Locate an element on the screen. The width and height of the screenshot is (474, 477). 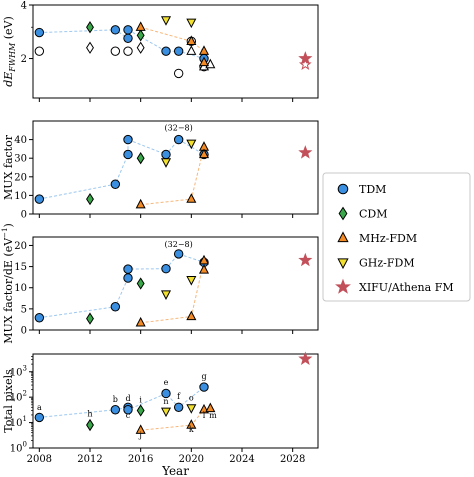
y-axis-label-unit: (eV) is located at coordinates (8, 29).